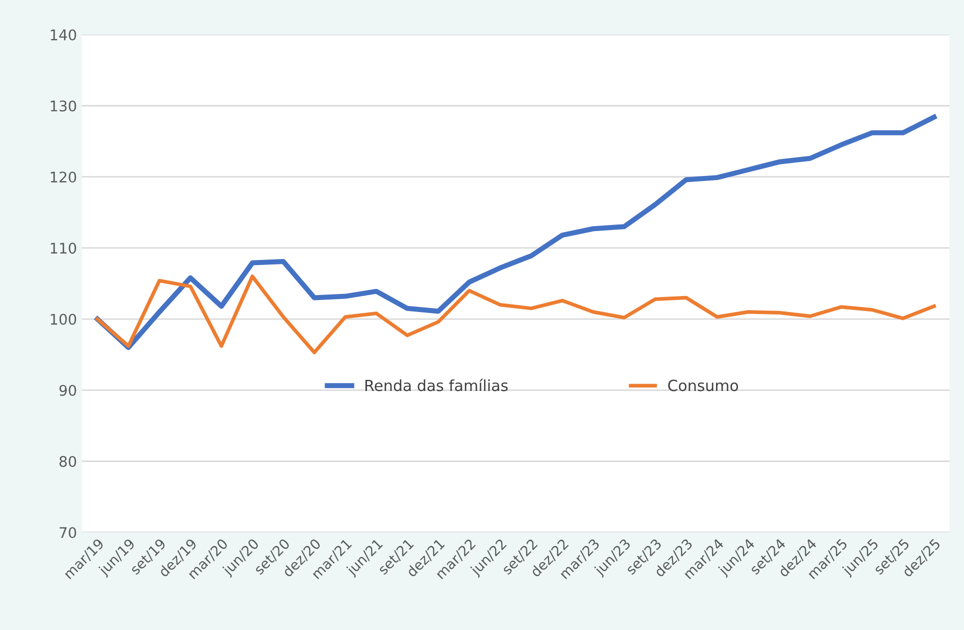 Image resolution: width=964 pixels, height=630 pixels. Describe the element at coordinates (63, 177) in the screenshot. I see `y-tick-label: 120` at that location.